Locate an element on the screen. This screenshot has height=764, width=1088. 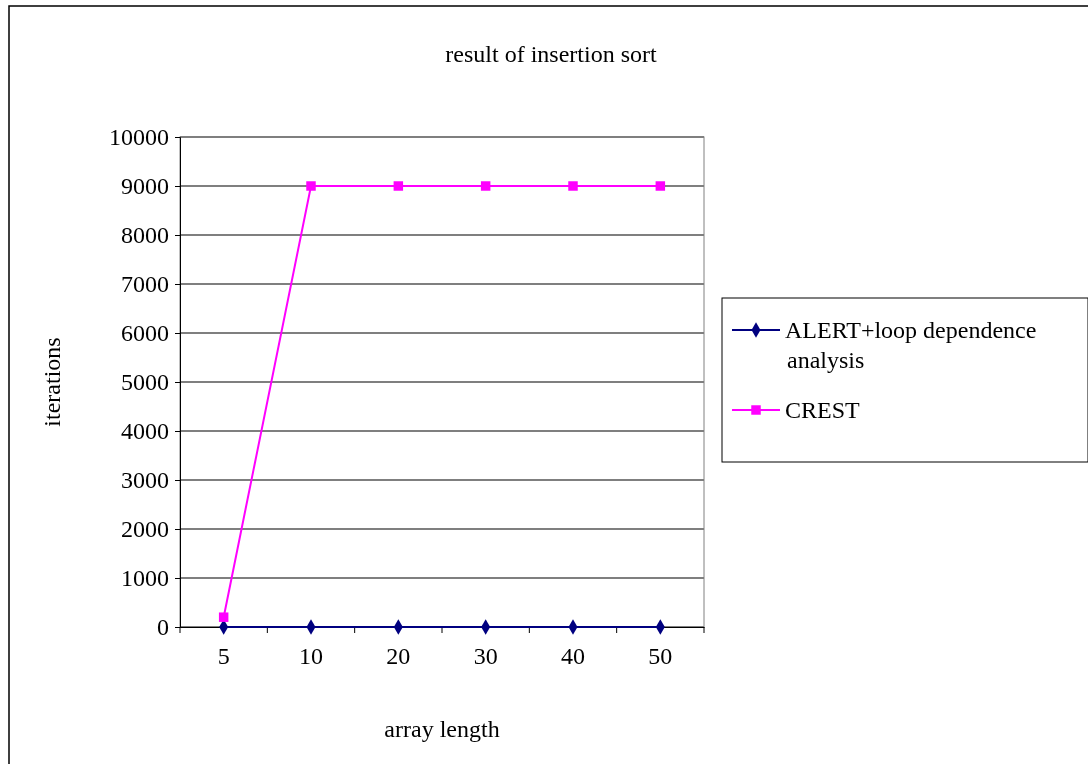
y-axis-title: iterations is located at coordinates (52, 382).